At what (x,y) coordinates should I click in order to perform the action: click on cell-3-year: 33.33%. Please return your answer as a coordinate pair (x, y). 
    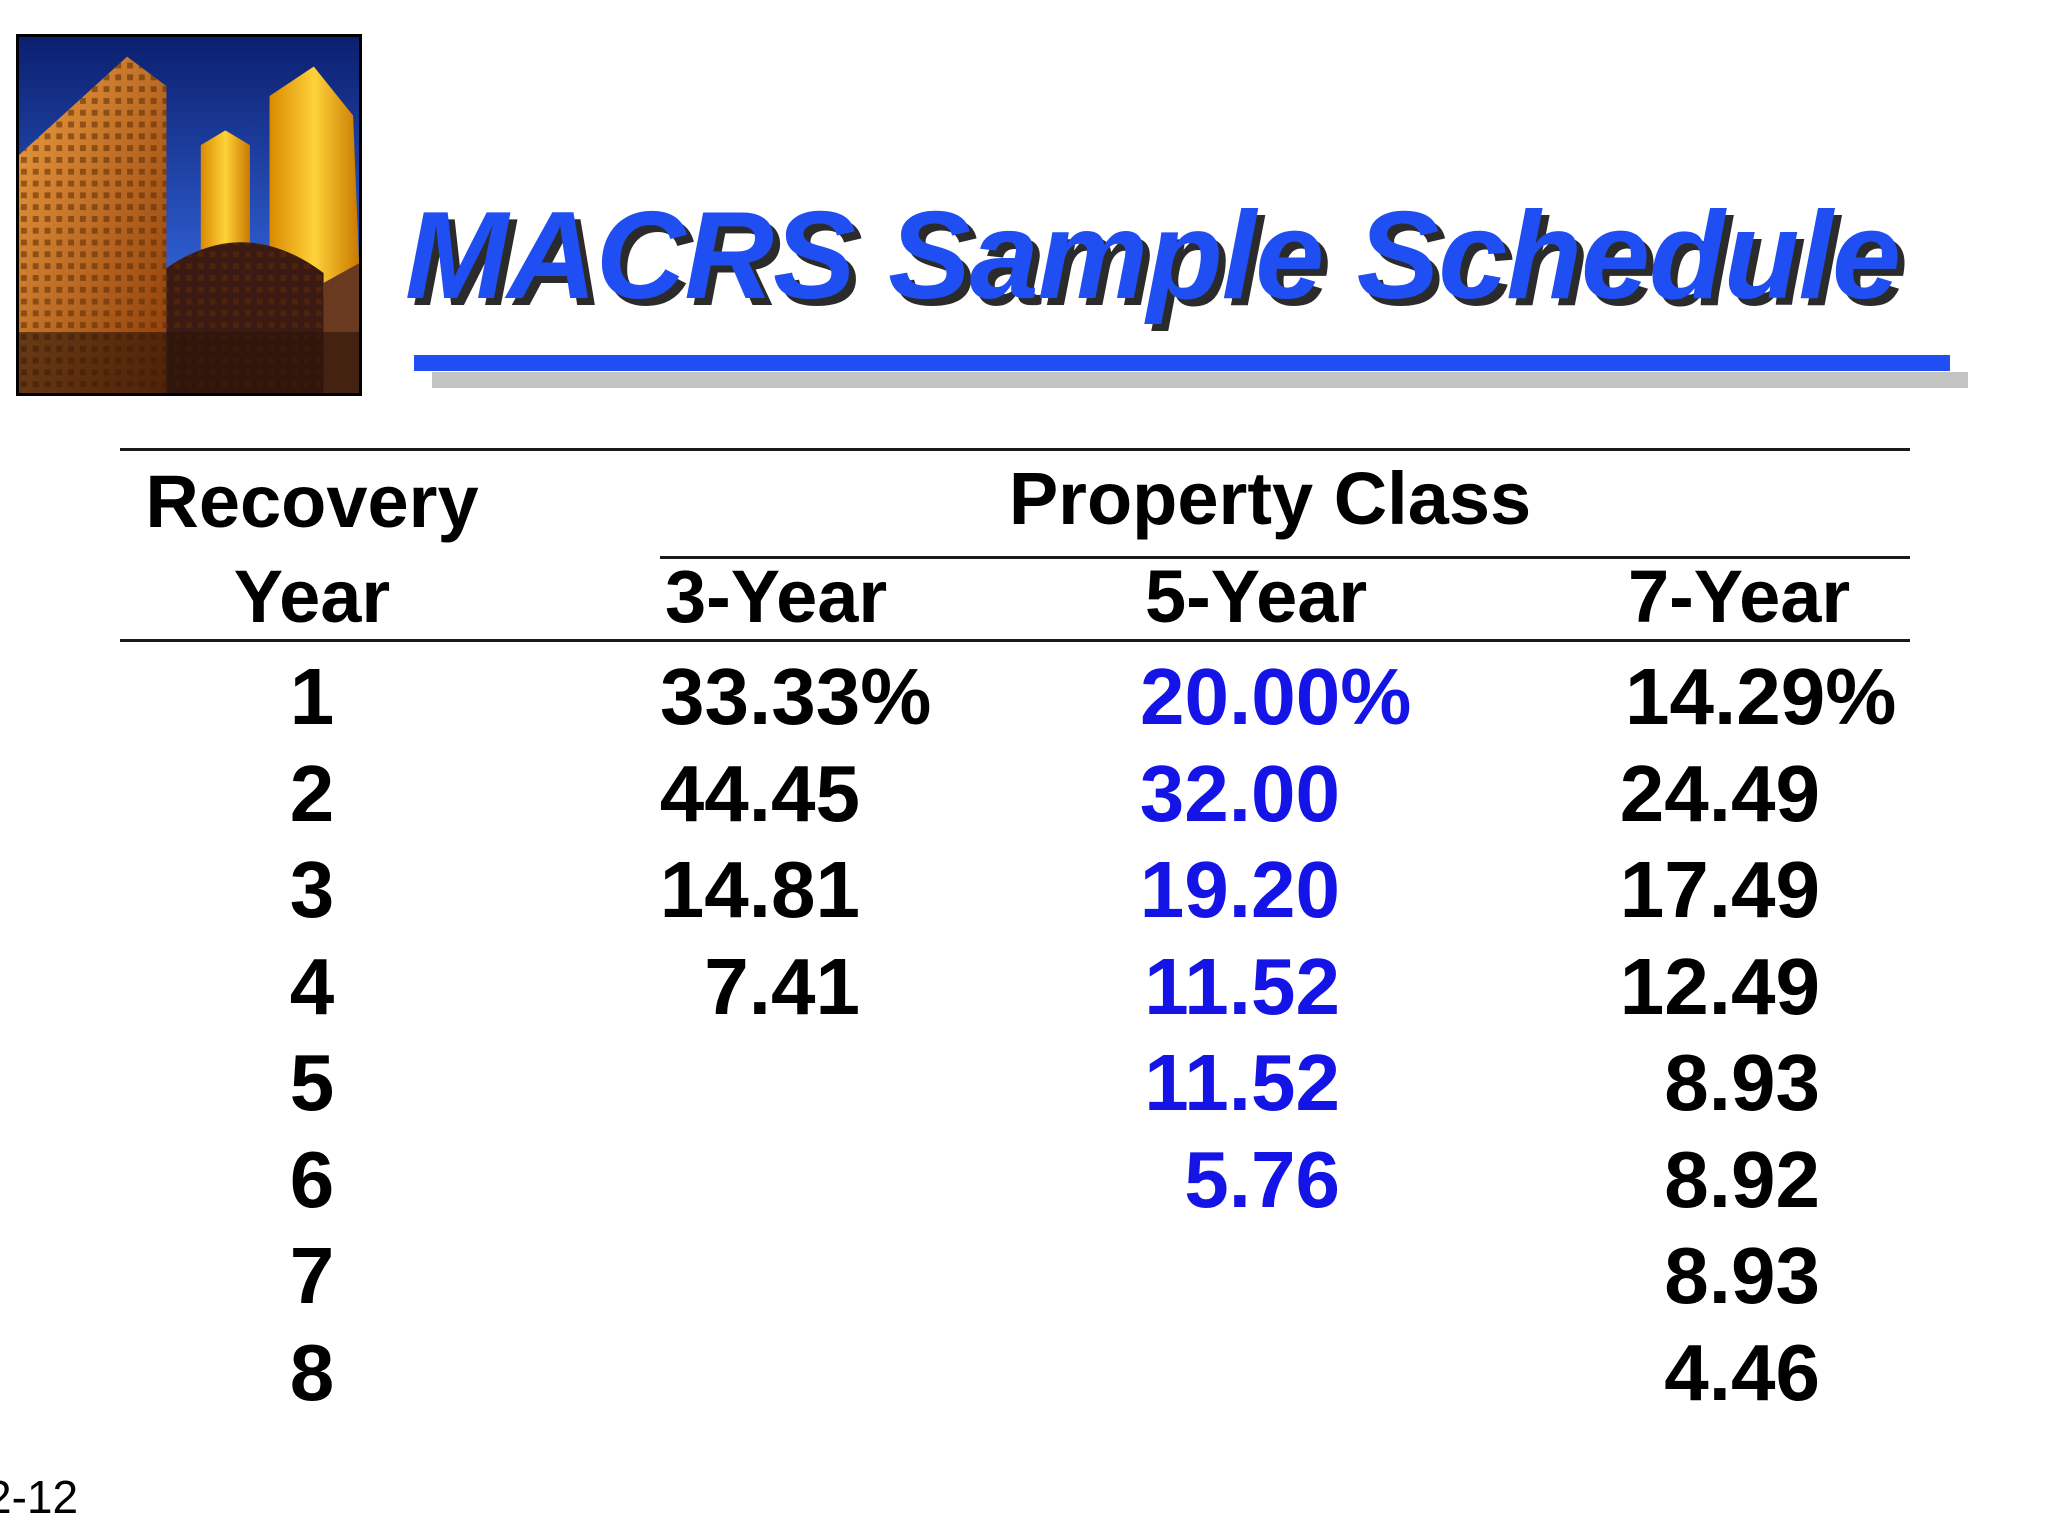
    Looking at the image, I should click on (796, 696).